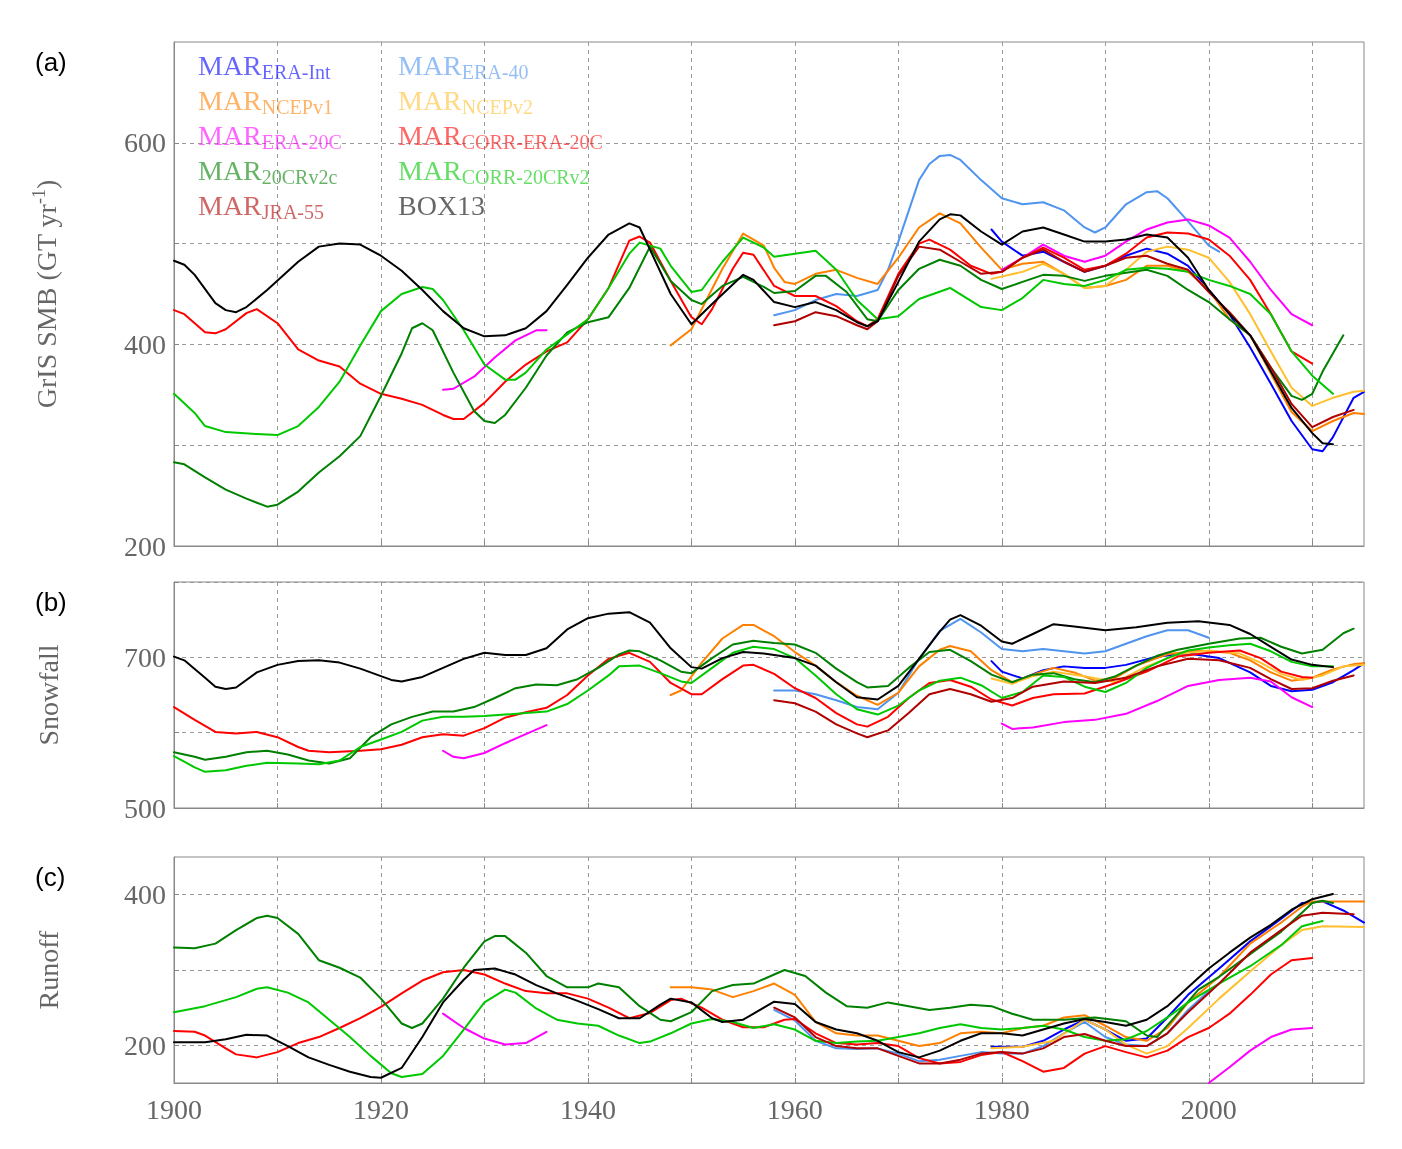 Image resolution: width=1402 pixels, height=1149 pixels. What do you see at coordinates (51, 62) in the screenshot?
I see `chart-title: (a)` at bounding box center [51, 62].